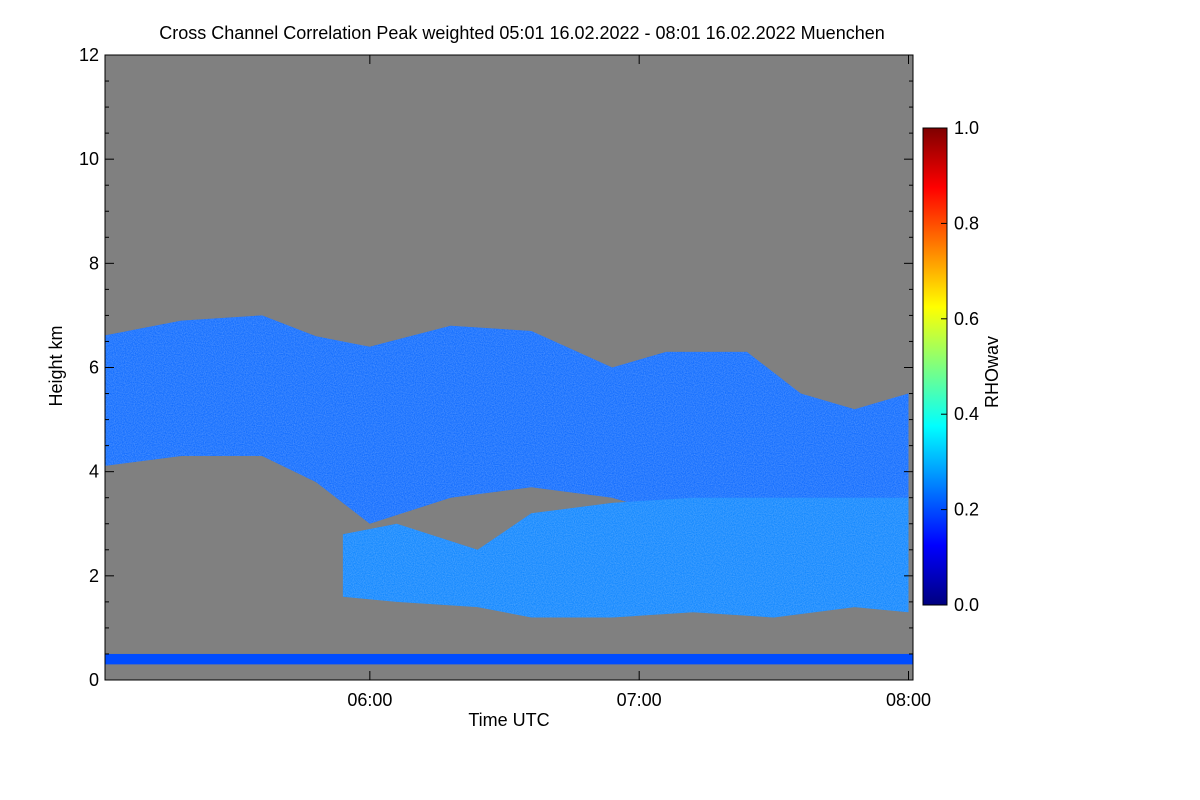 The width and height of the screenshot is (1200, 800). Describe the element at coordinates (966, 128) in the screenshot. I see `colorbar-tick-label: 1.0` at that location.